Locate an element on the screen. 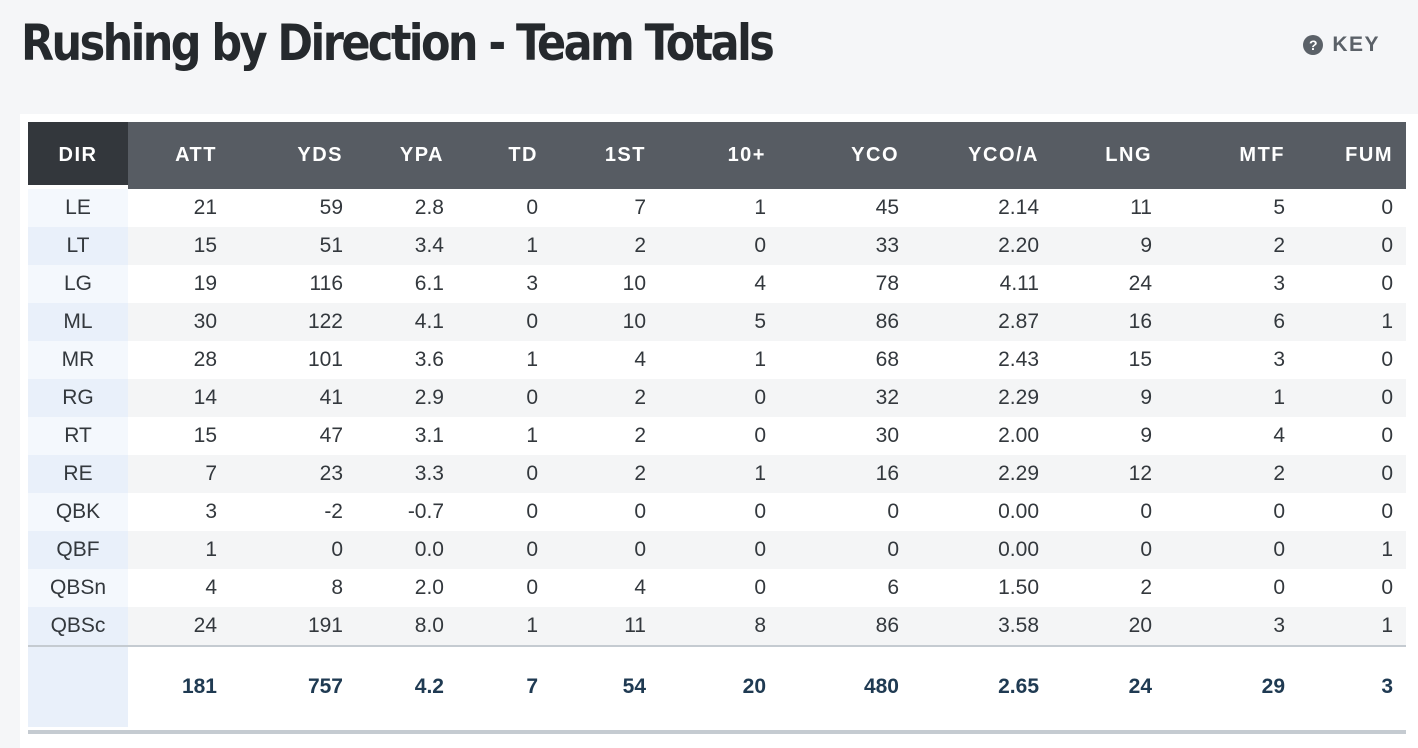 This screenshot has height=748, width=1418. table-cell: 47 is located at coordinates (331, 435).